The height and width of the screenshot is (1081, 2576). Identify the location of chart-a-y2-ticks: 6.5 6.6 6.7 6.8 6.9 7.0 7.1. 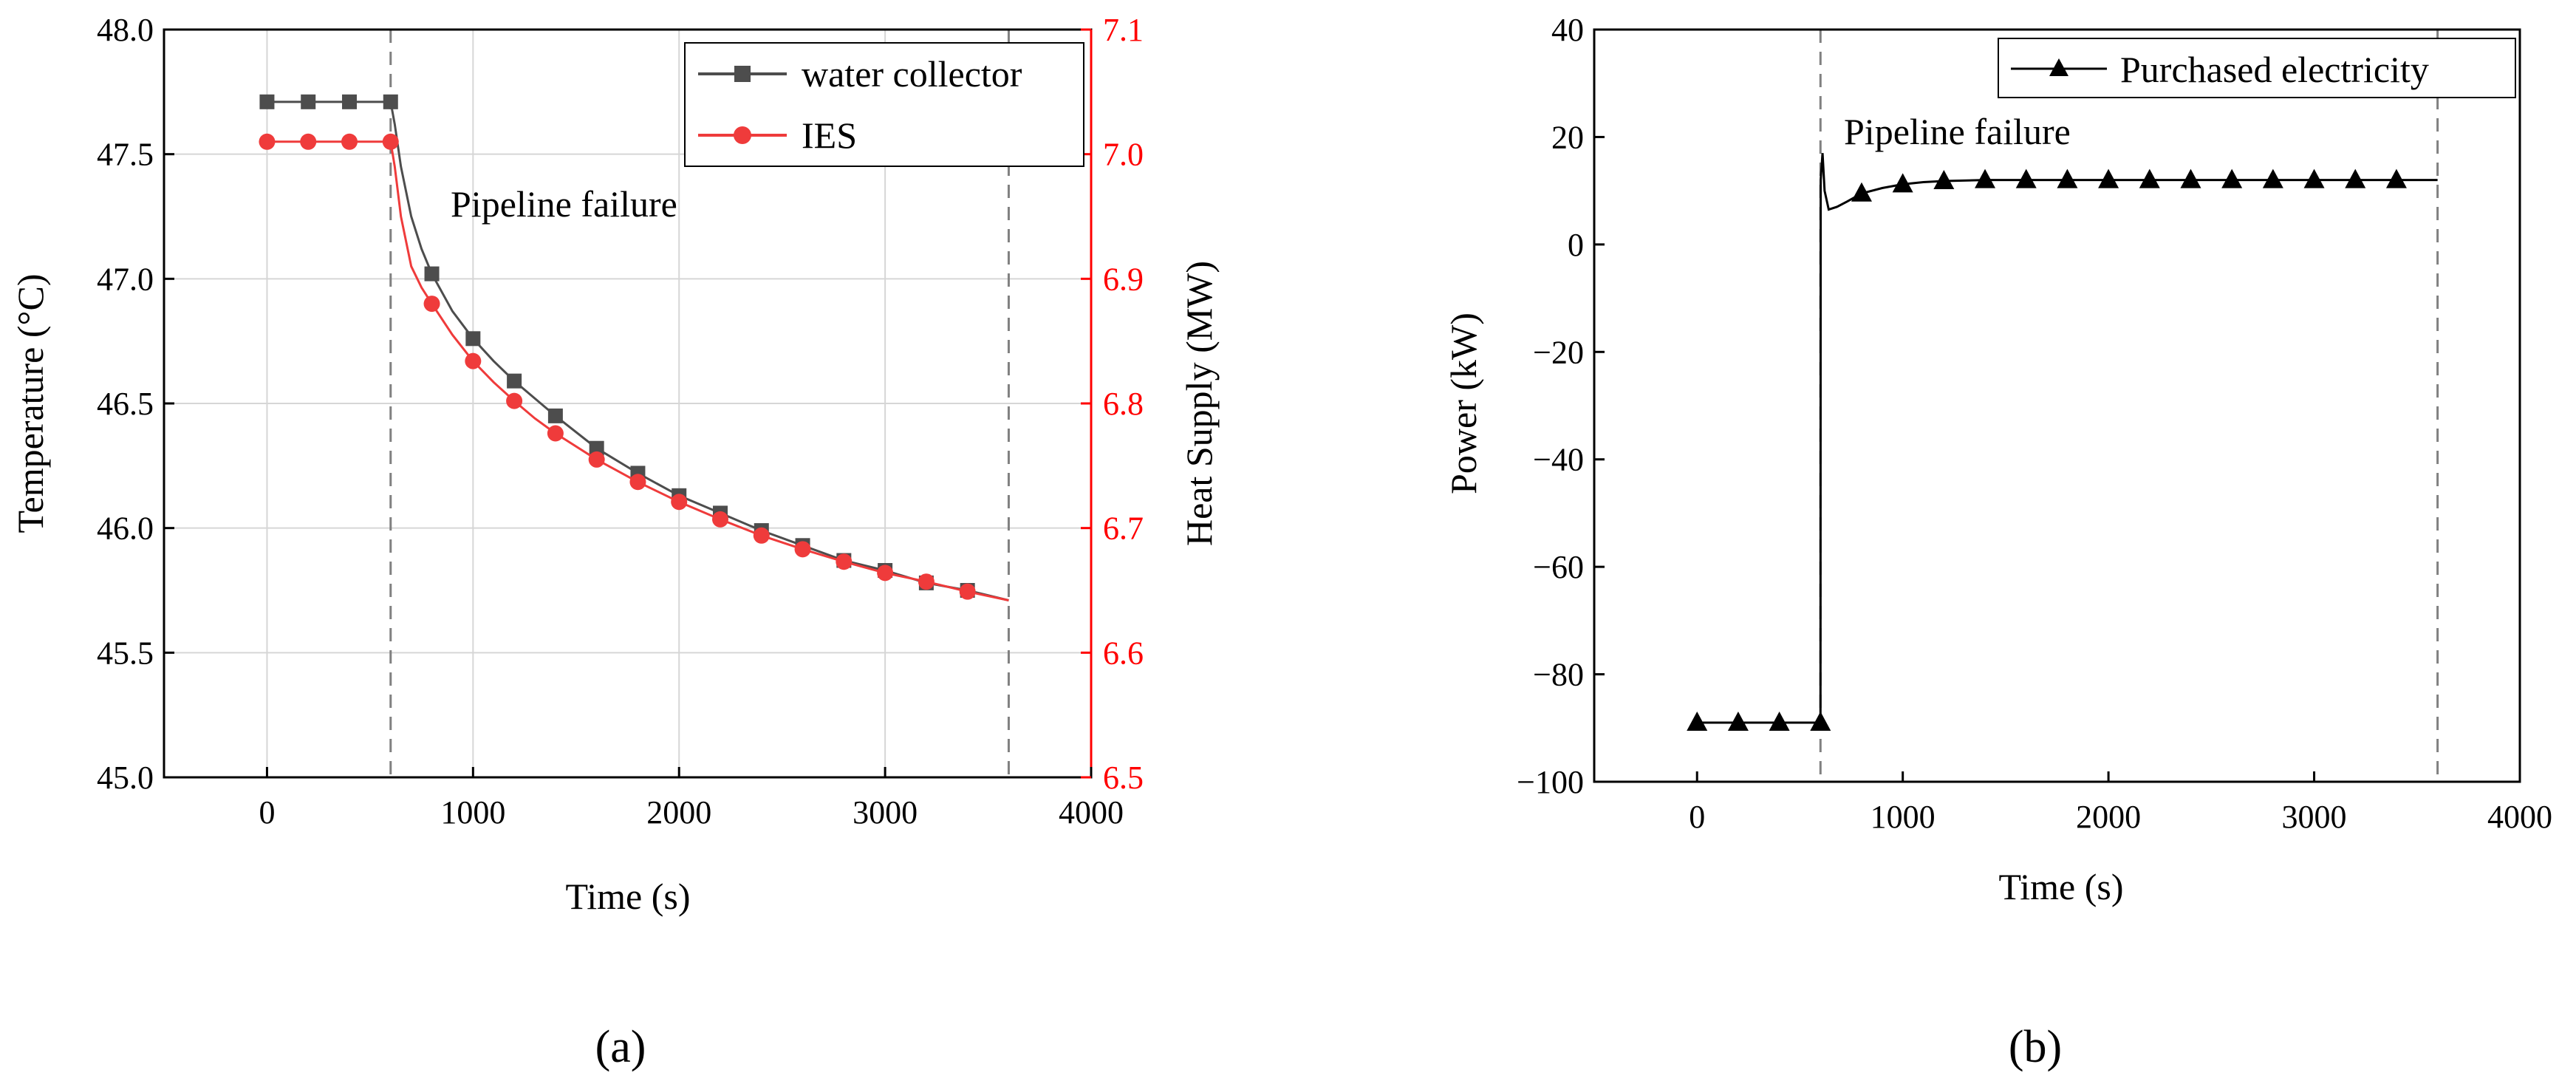
(1113, 404).